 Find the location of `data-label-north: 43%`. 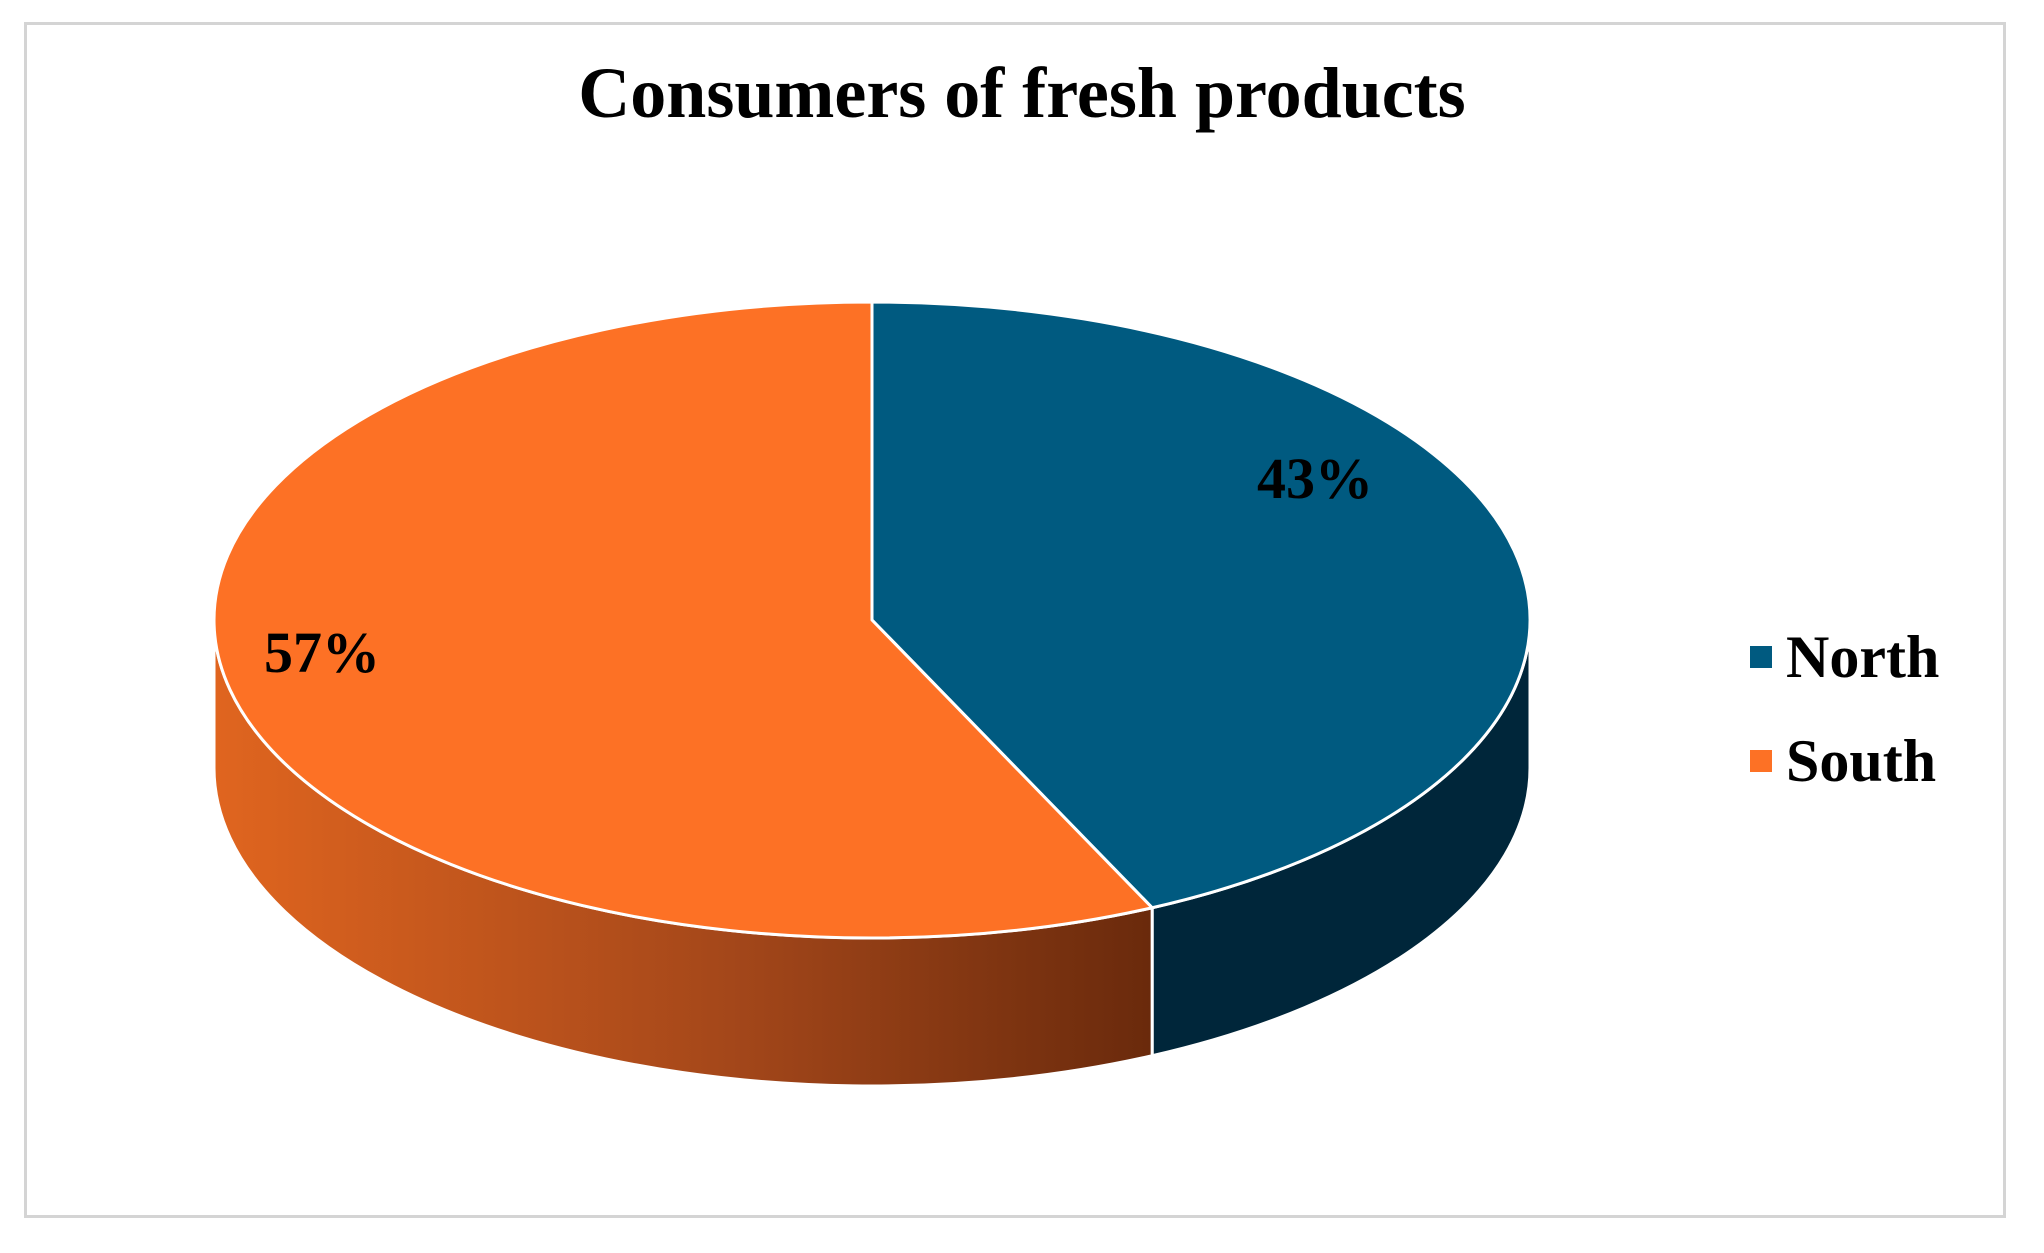

data-label-north: 43% is located at coordinates (1315, 478).